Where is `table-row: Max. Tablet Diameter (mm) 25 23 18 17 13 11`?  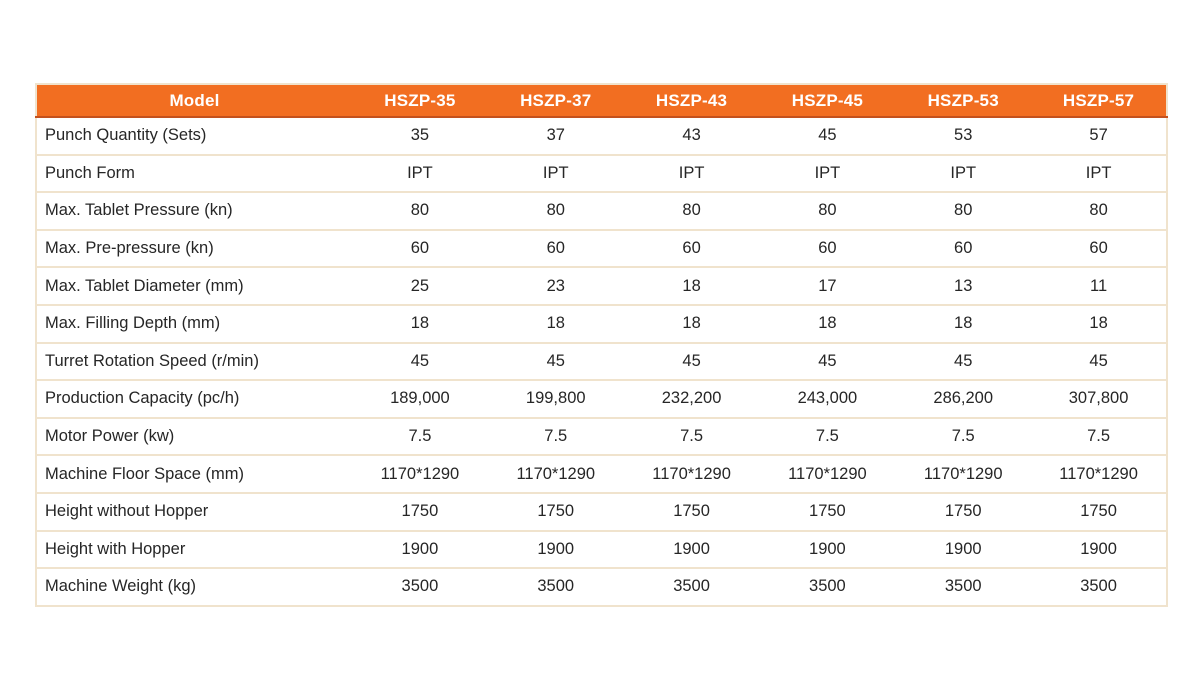 table-row: Max. Tablet Diameter (mm) 25 23 18 17 13 11 is located at coordinates (601, 286).